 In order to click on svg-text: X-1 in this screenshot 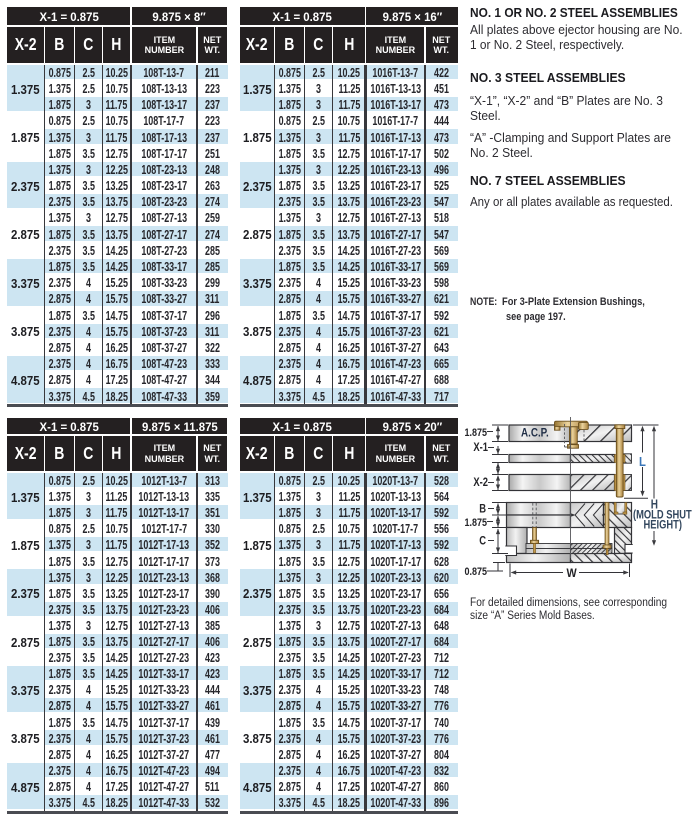, I will do `click(480, 447)`.